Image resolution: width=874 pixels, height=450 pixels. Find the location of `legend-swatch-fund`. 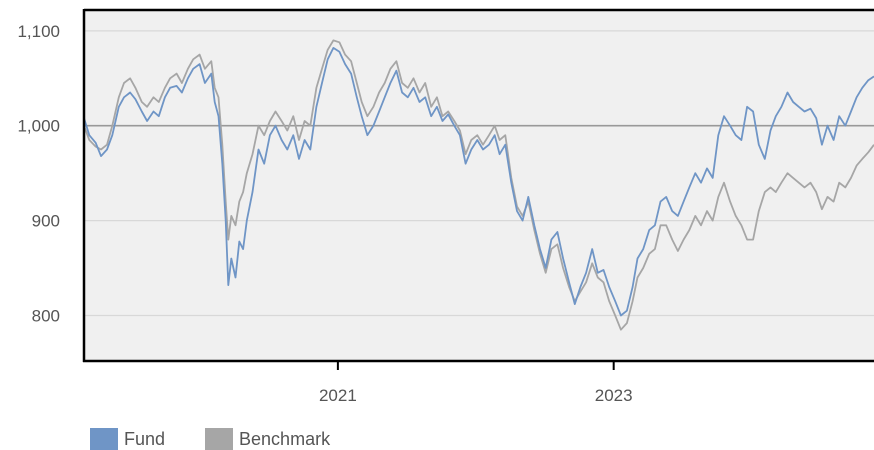

legend-swatch-fund is located at coordinates (104, 439).